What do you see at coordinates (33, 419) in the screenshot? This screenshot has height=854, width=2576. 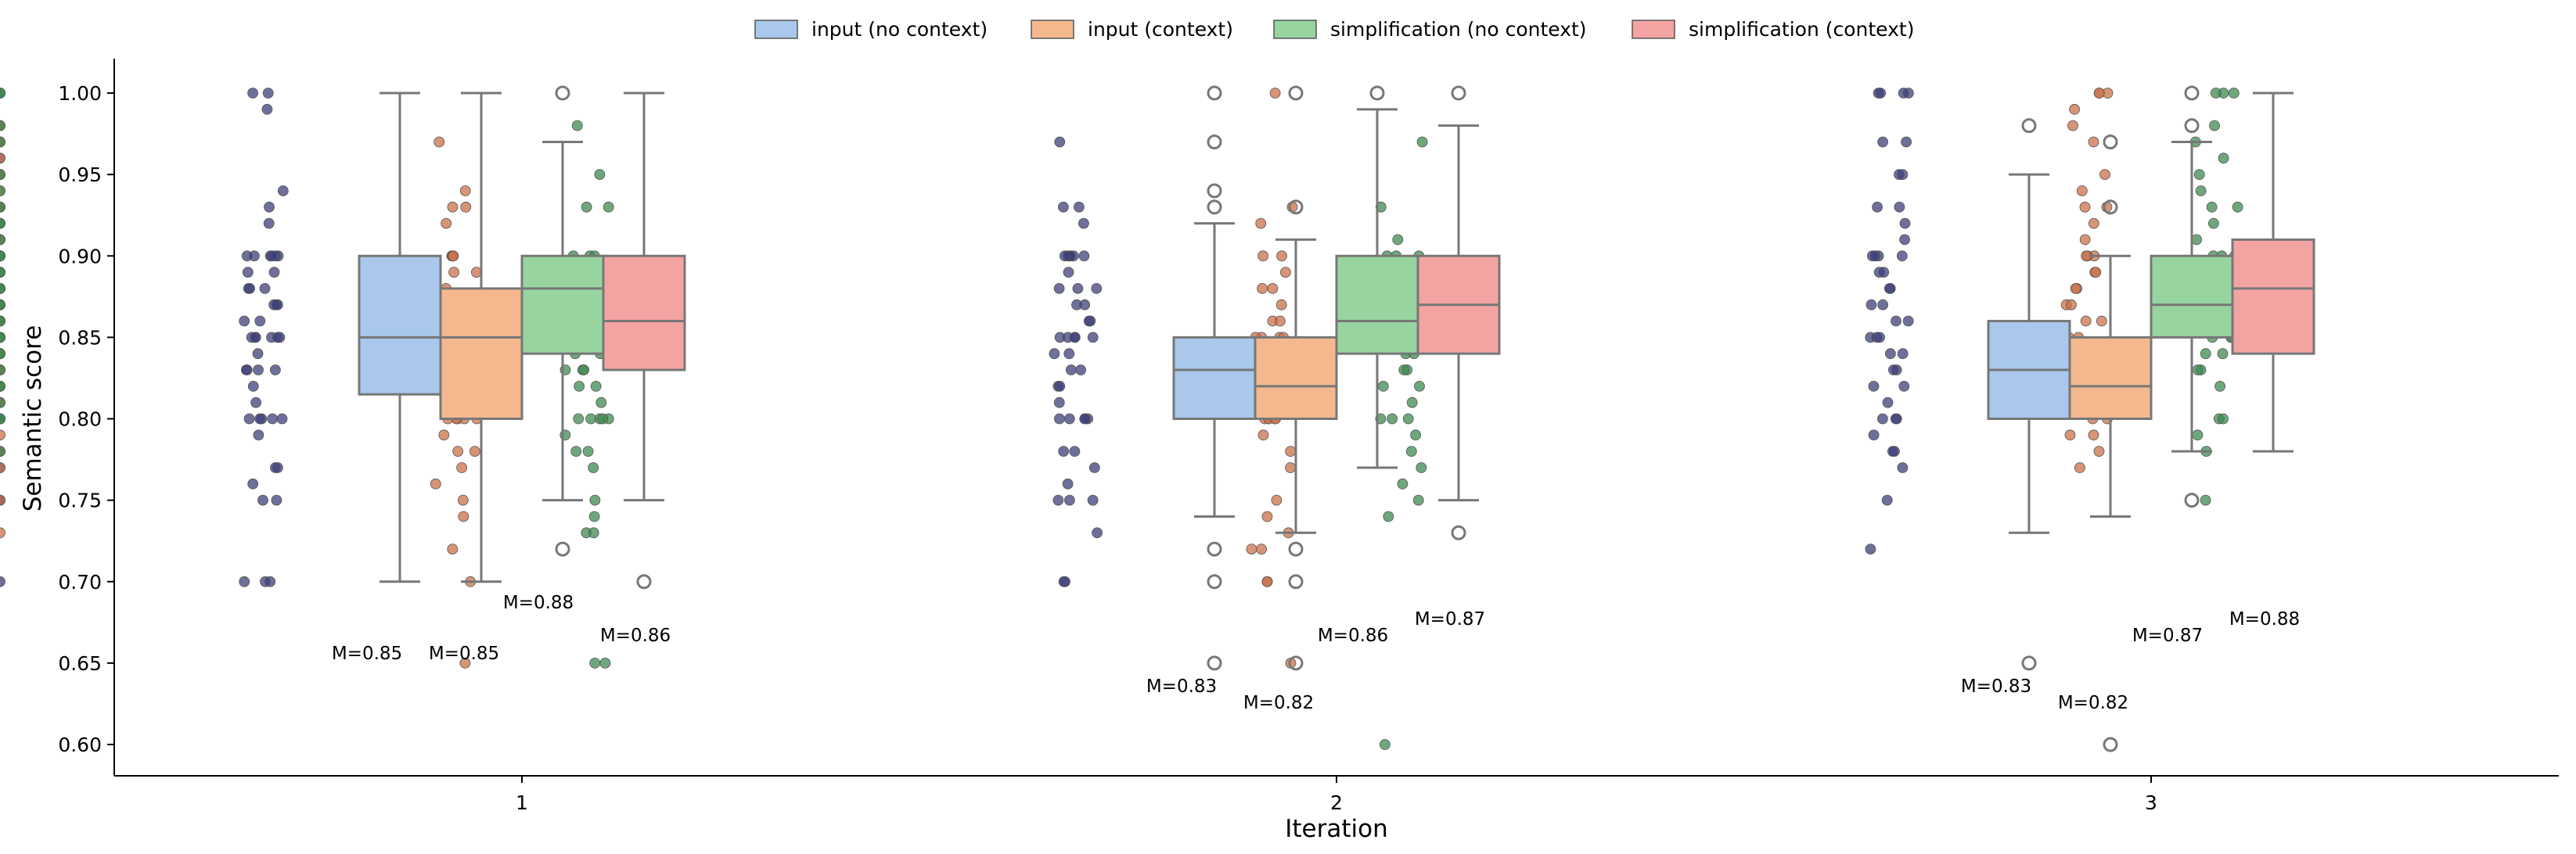 I see `y-axis-title: Semantic score` at bounding box center [33, 419].